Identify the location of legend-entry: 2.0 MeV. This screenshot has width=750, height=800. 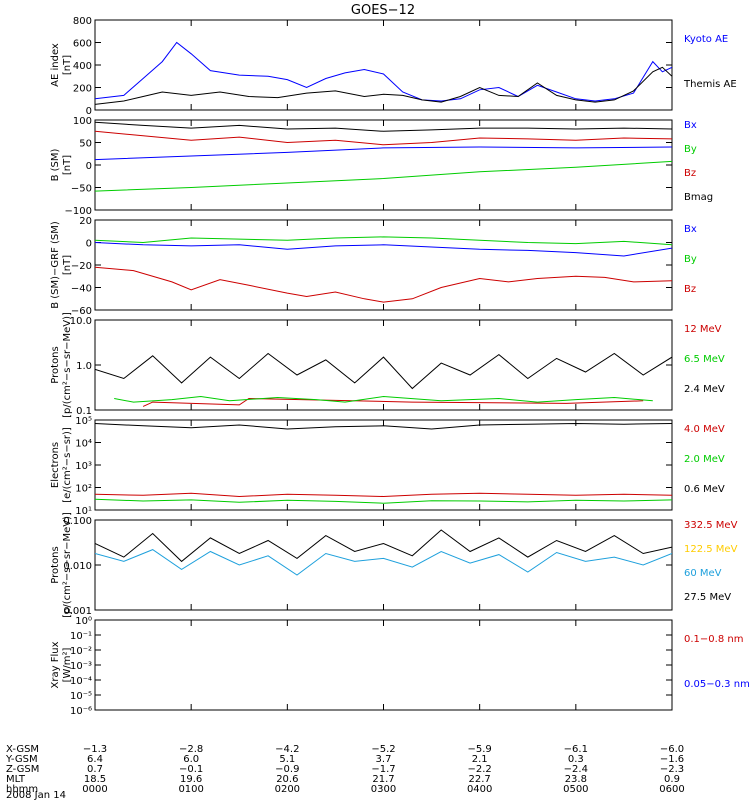
(704, 459).